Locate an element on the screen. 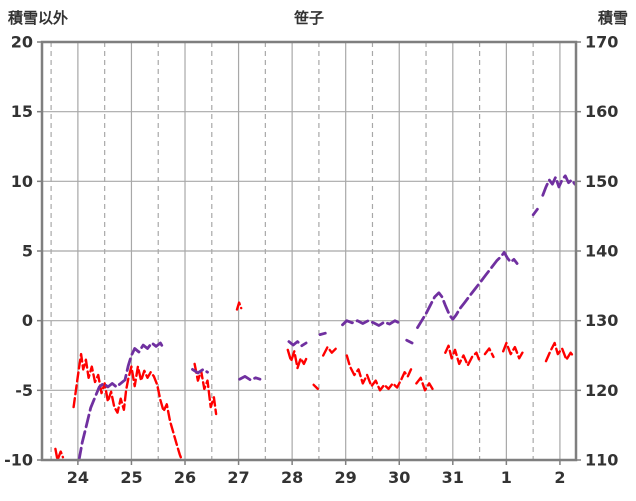 Image resolution: width=636 pixels, height=501 pixels. right-axis-tick: 150 is located at coordinates (601, 181).